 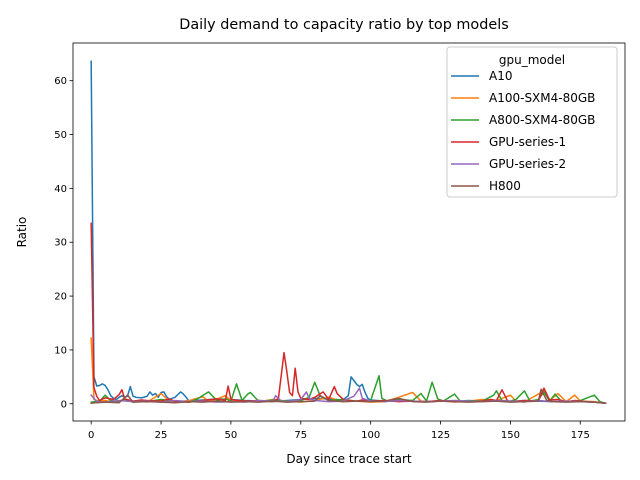 I want to click on y-axis: 0 10 20 30 40 50 60, so click(x=63, y=243).